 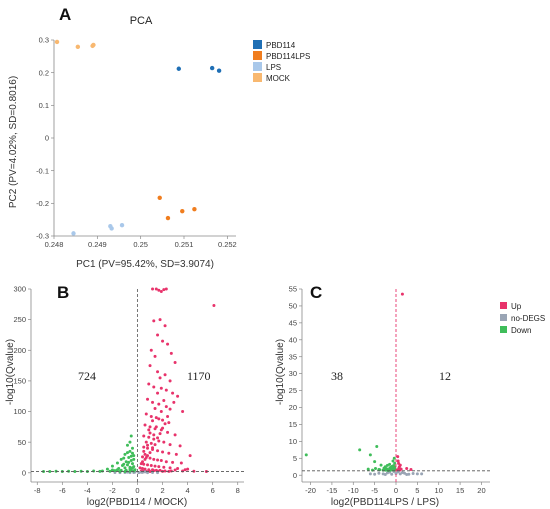 What do you see at coordinates (278, 78) in the screenshot?
I see `legend-label-mock: MOCK` at bounding box center [278, 78].